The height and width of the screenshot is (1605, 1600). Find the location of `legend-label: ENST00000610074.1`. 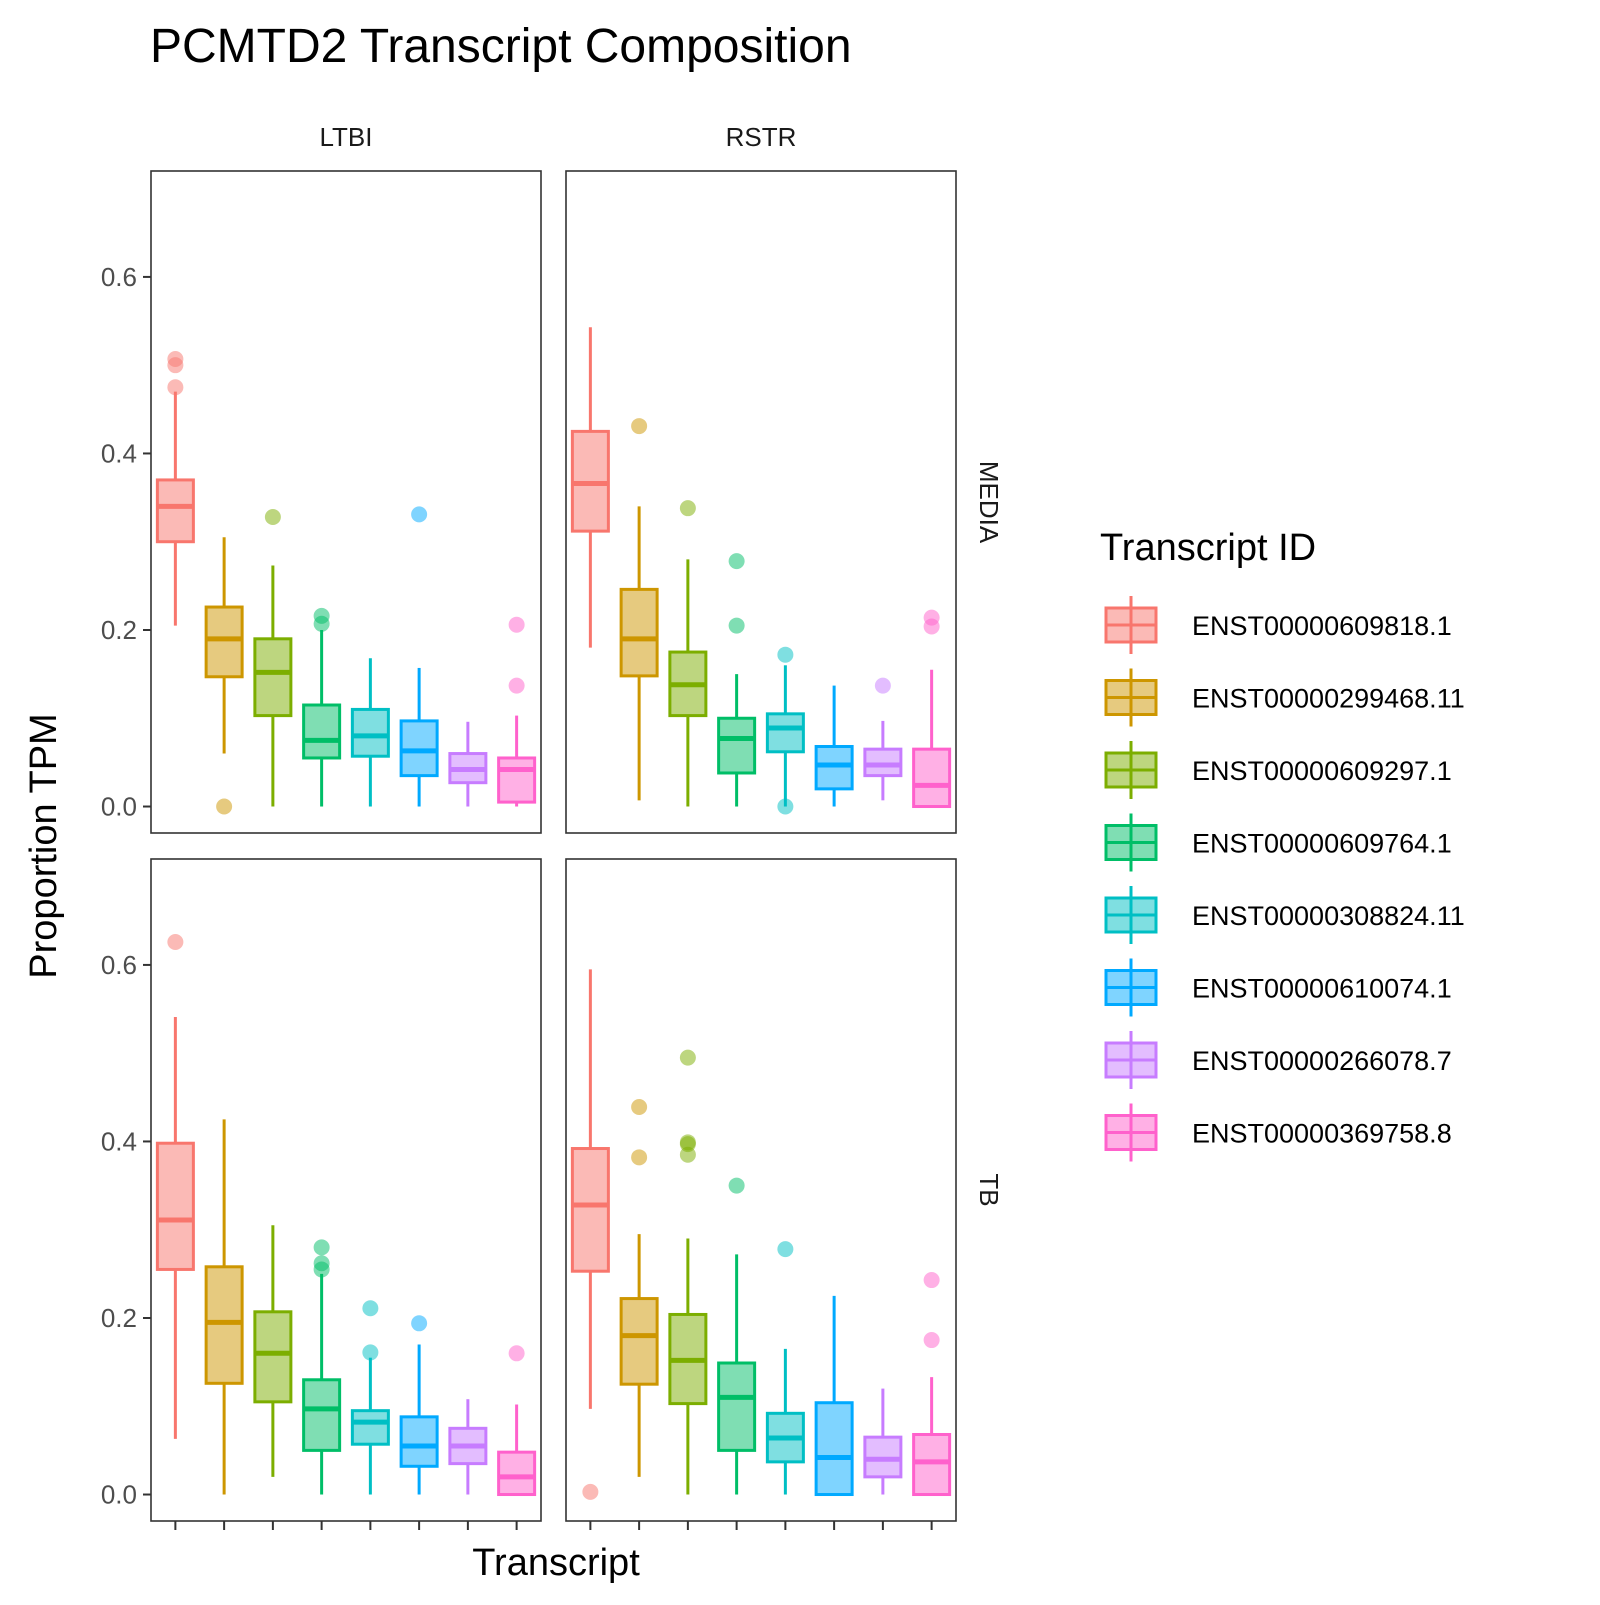

legend-label: ENST00000610074.1 is located at coordinates (1322, 989).